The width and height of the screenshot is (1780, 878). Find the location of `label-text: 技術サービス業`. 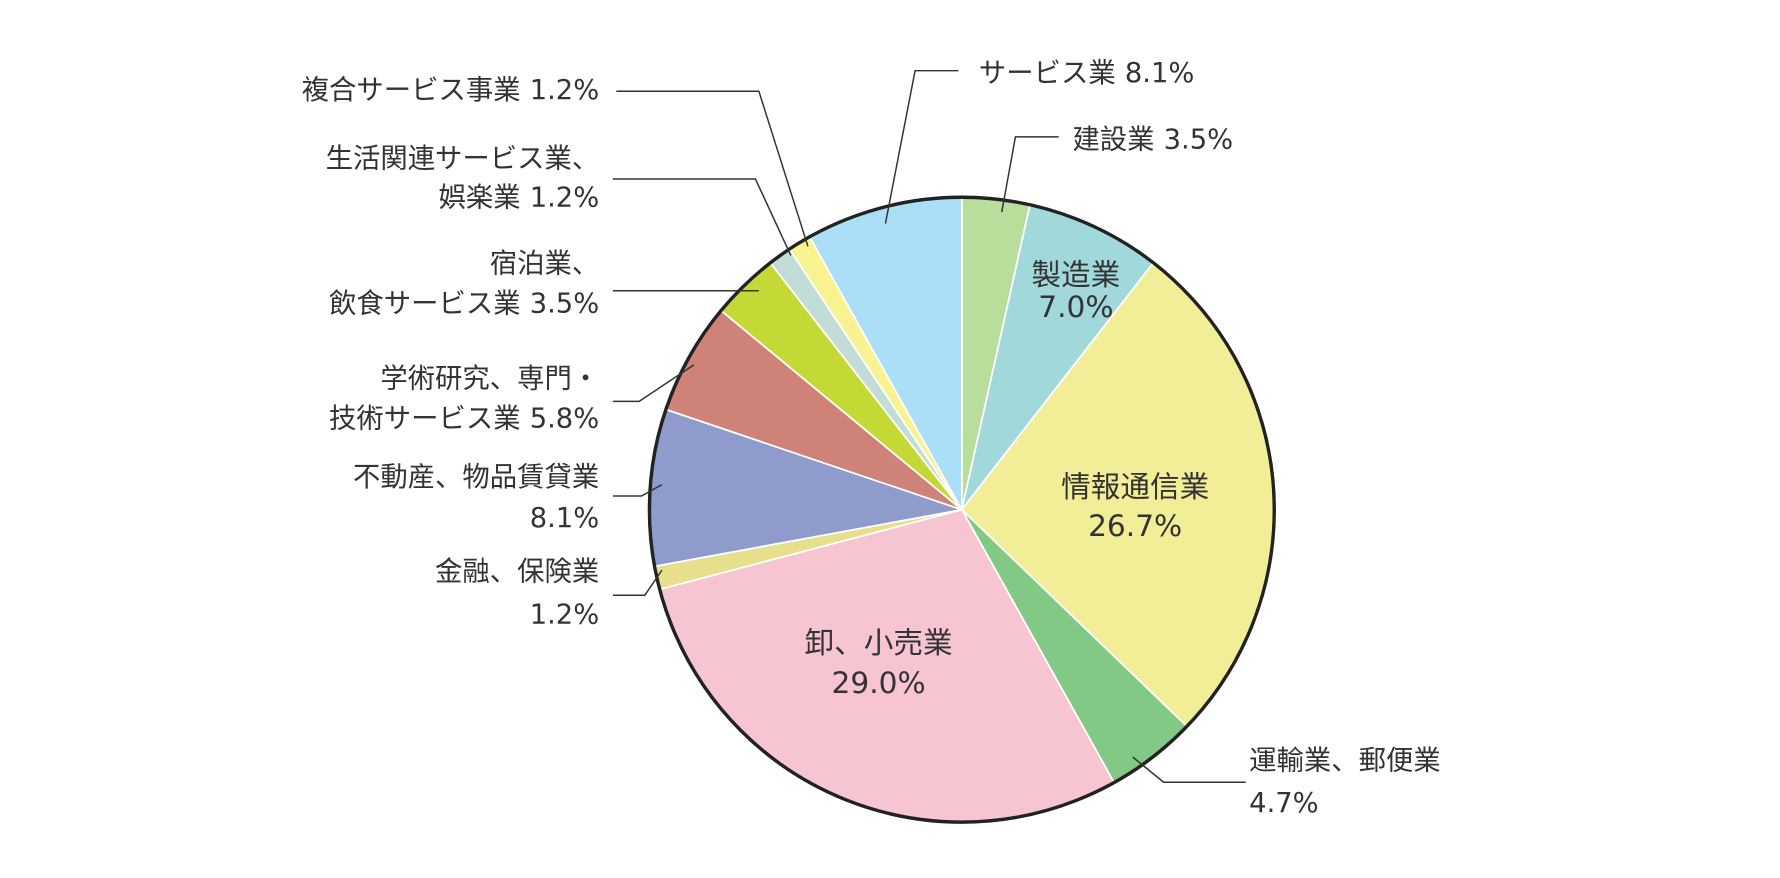

label-text: 技術サービス業 is located at coordinates (425, 418).